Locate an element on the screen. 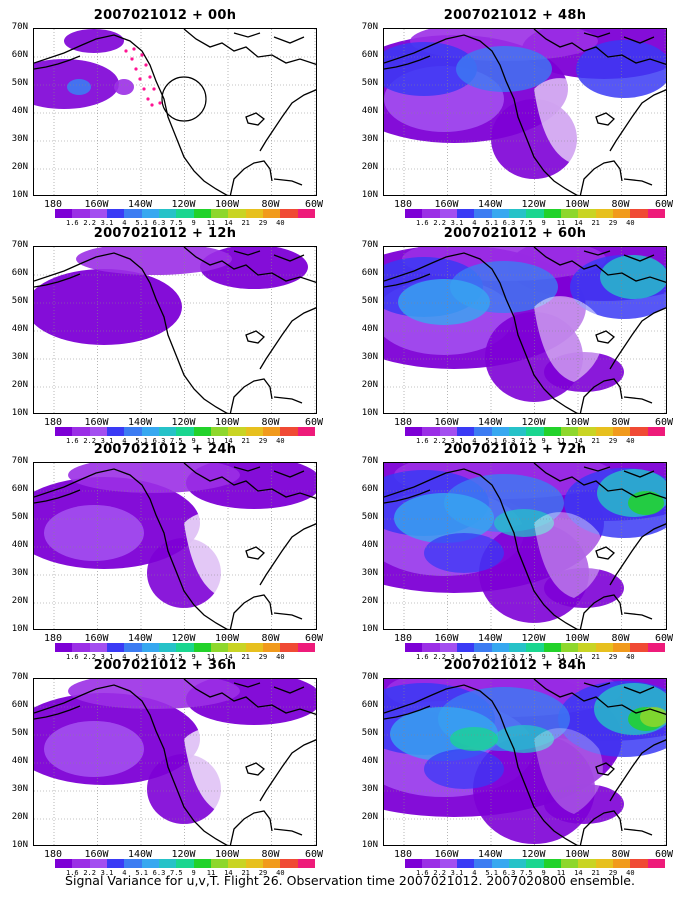 The image size is (700, 900). panel-title: 2007021012 + 48h is located at coordinates (515, 15).